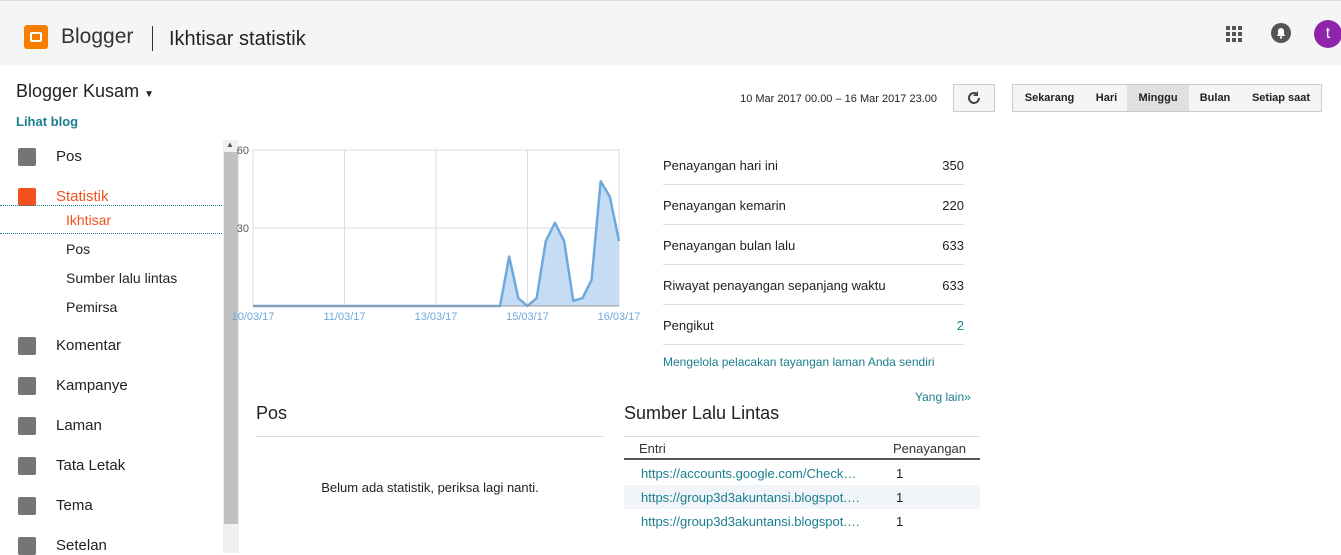 The image size is (1341, 555). Describe the element at coordinates (729, 245) in the screenshot. I see `stat-label: Penayangan bulan lalu` at that location.